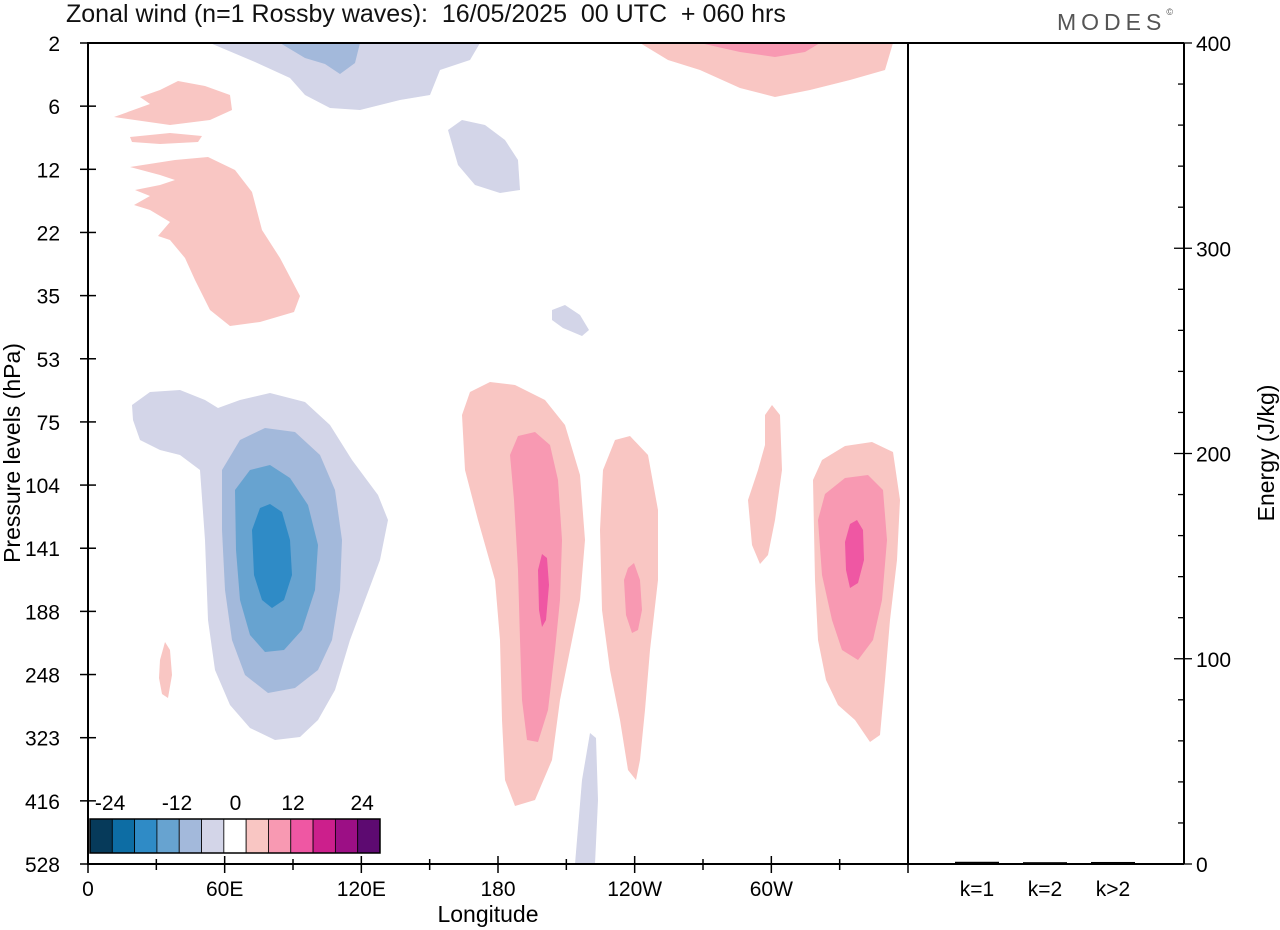 Image resolution: width=1280 pixels, height=930 pixels. Describe the element at coordinates (110, 803) in the screenshot. I see `colorbar-label: -24` at that location.